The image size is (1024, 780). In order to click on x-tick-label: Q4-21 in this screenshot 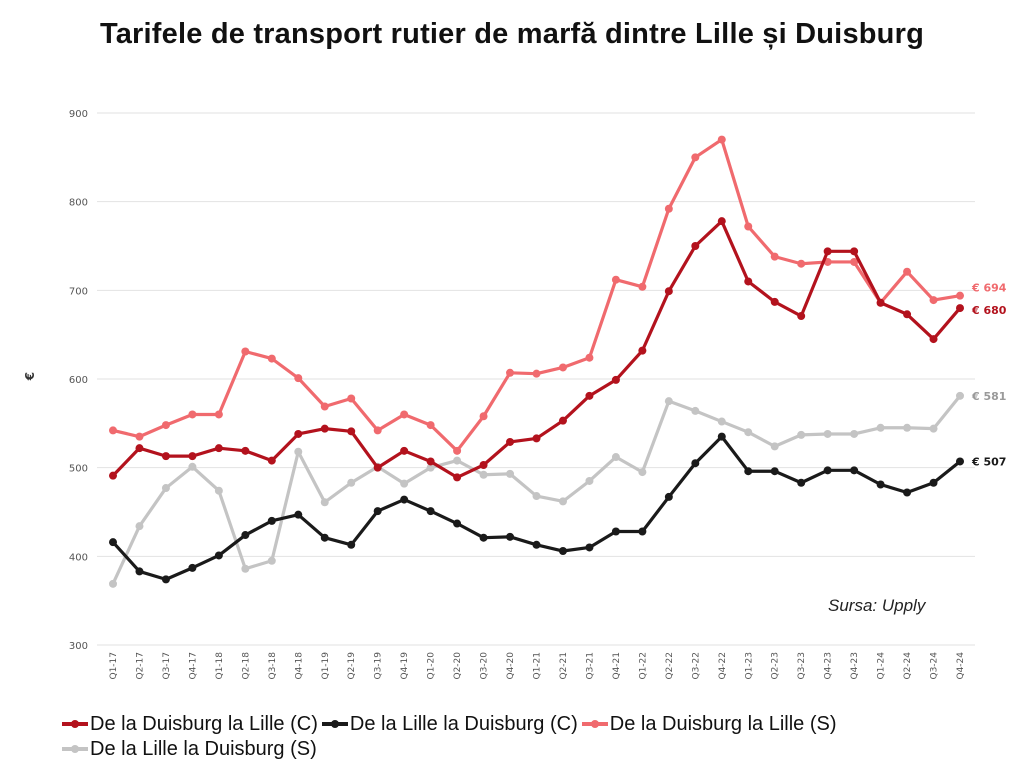, I will do `click(617, 666)`.